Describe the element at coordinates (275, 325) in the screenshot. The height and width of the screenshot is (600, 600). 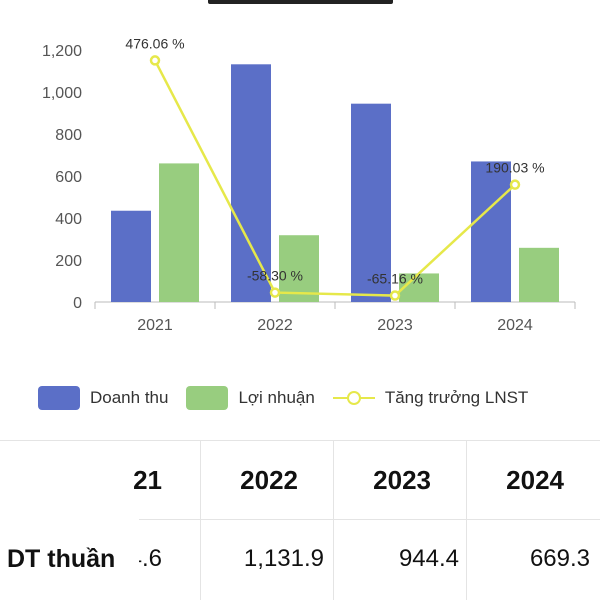
I see `x-tick-label: 2022` at that location.